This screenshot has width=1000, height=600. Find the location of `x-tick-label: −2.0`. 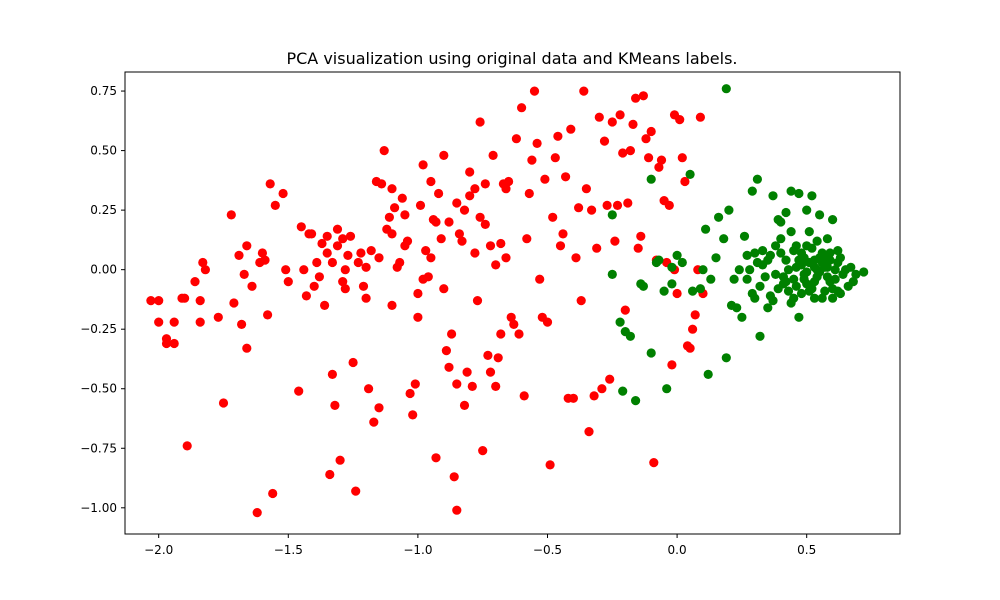

x-tick-label: −2.0 is located at coordinates (158, 550).